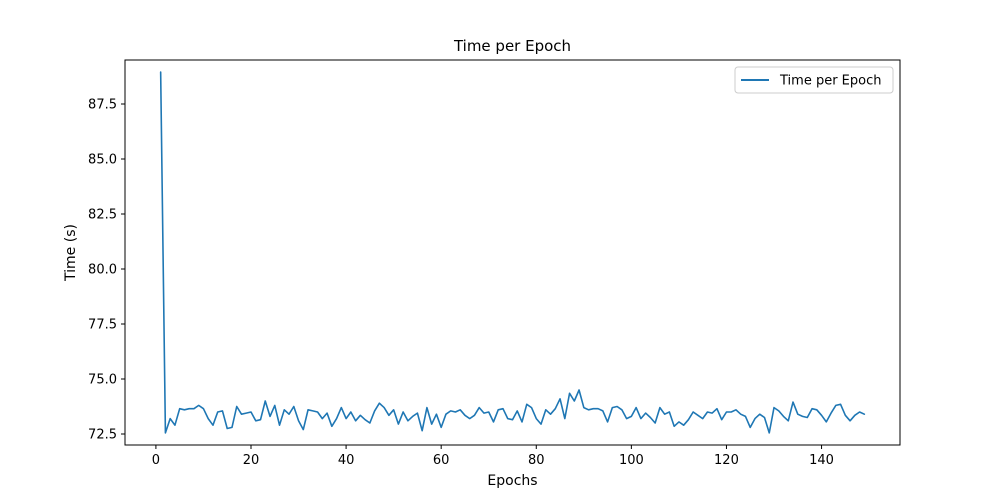  What do you see at coordinates (156, 460) in the screenshot?
I see `x-tick-label: 0` at bounding box center [156, 460].